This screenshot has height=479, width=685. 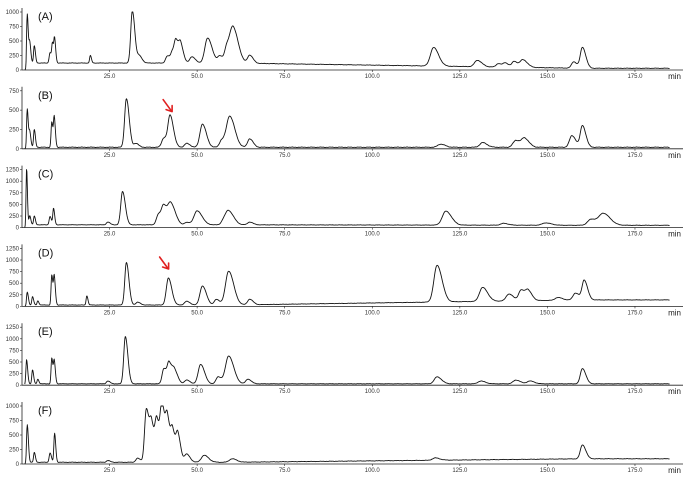 I want to click on panel-label: (A), so click(x=45, y=17).